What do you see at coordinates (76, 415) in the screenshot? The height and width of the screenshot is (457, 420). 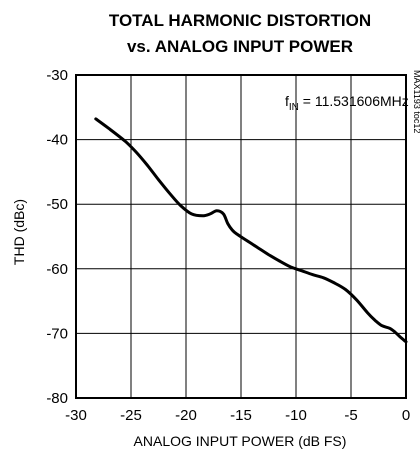 I see `x-tick-label: -30` at bounding box center [76, 415].